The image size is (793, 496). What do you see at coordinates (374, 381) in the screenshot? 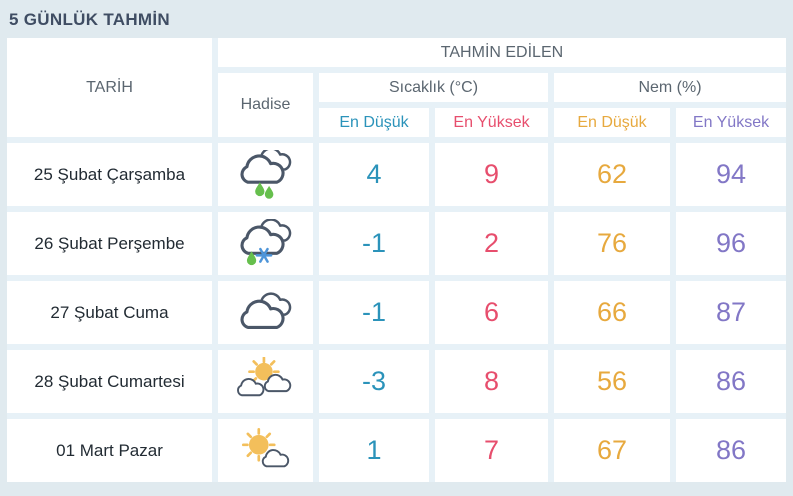
I see `temp-min-value: -3` at bounding box center [374, 381].